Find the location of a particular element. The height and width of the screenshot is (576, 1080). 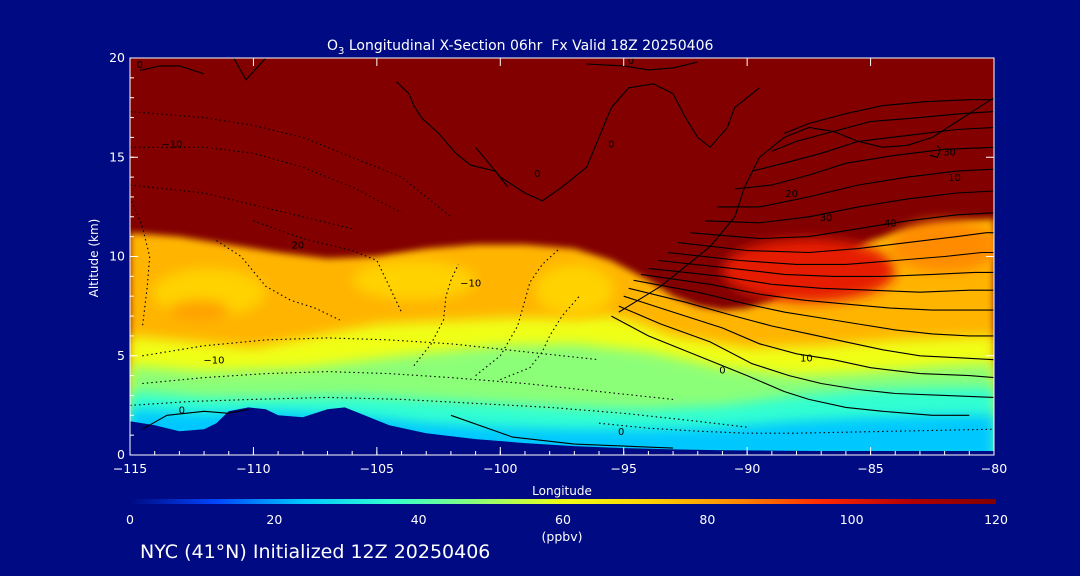

y-tick-label: 0 is located at coordinates (121, 454).